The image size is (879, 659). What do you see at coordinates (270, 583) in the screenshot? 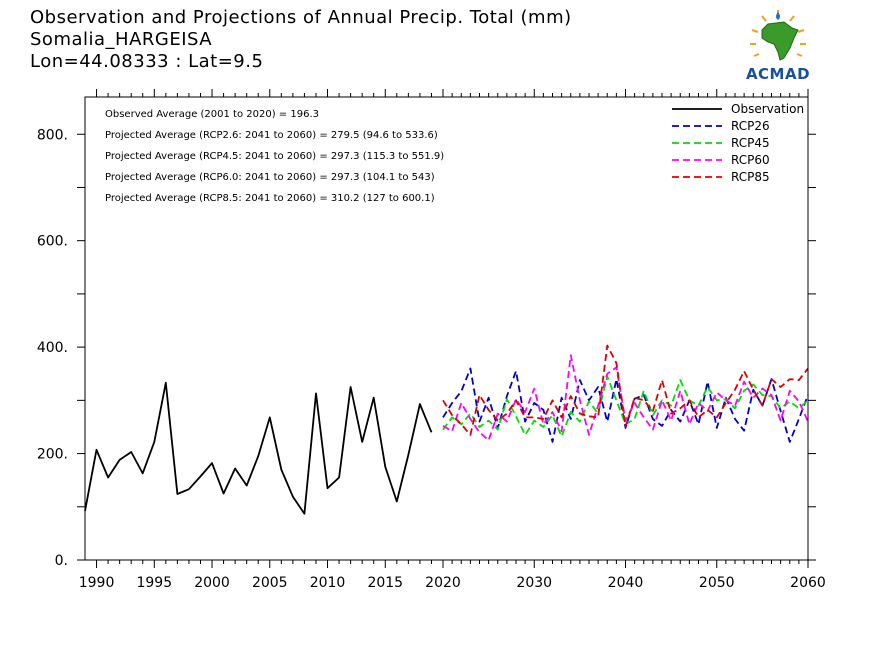
I see `x-tick-label: 2005` at bounding box center [270, 583].